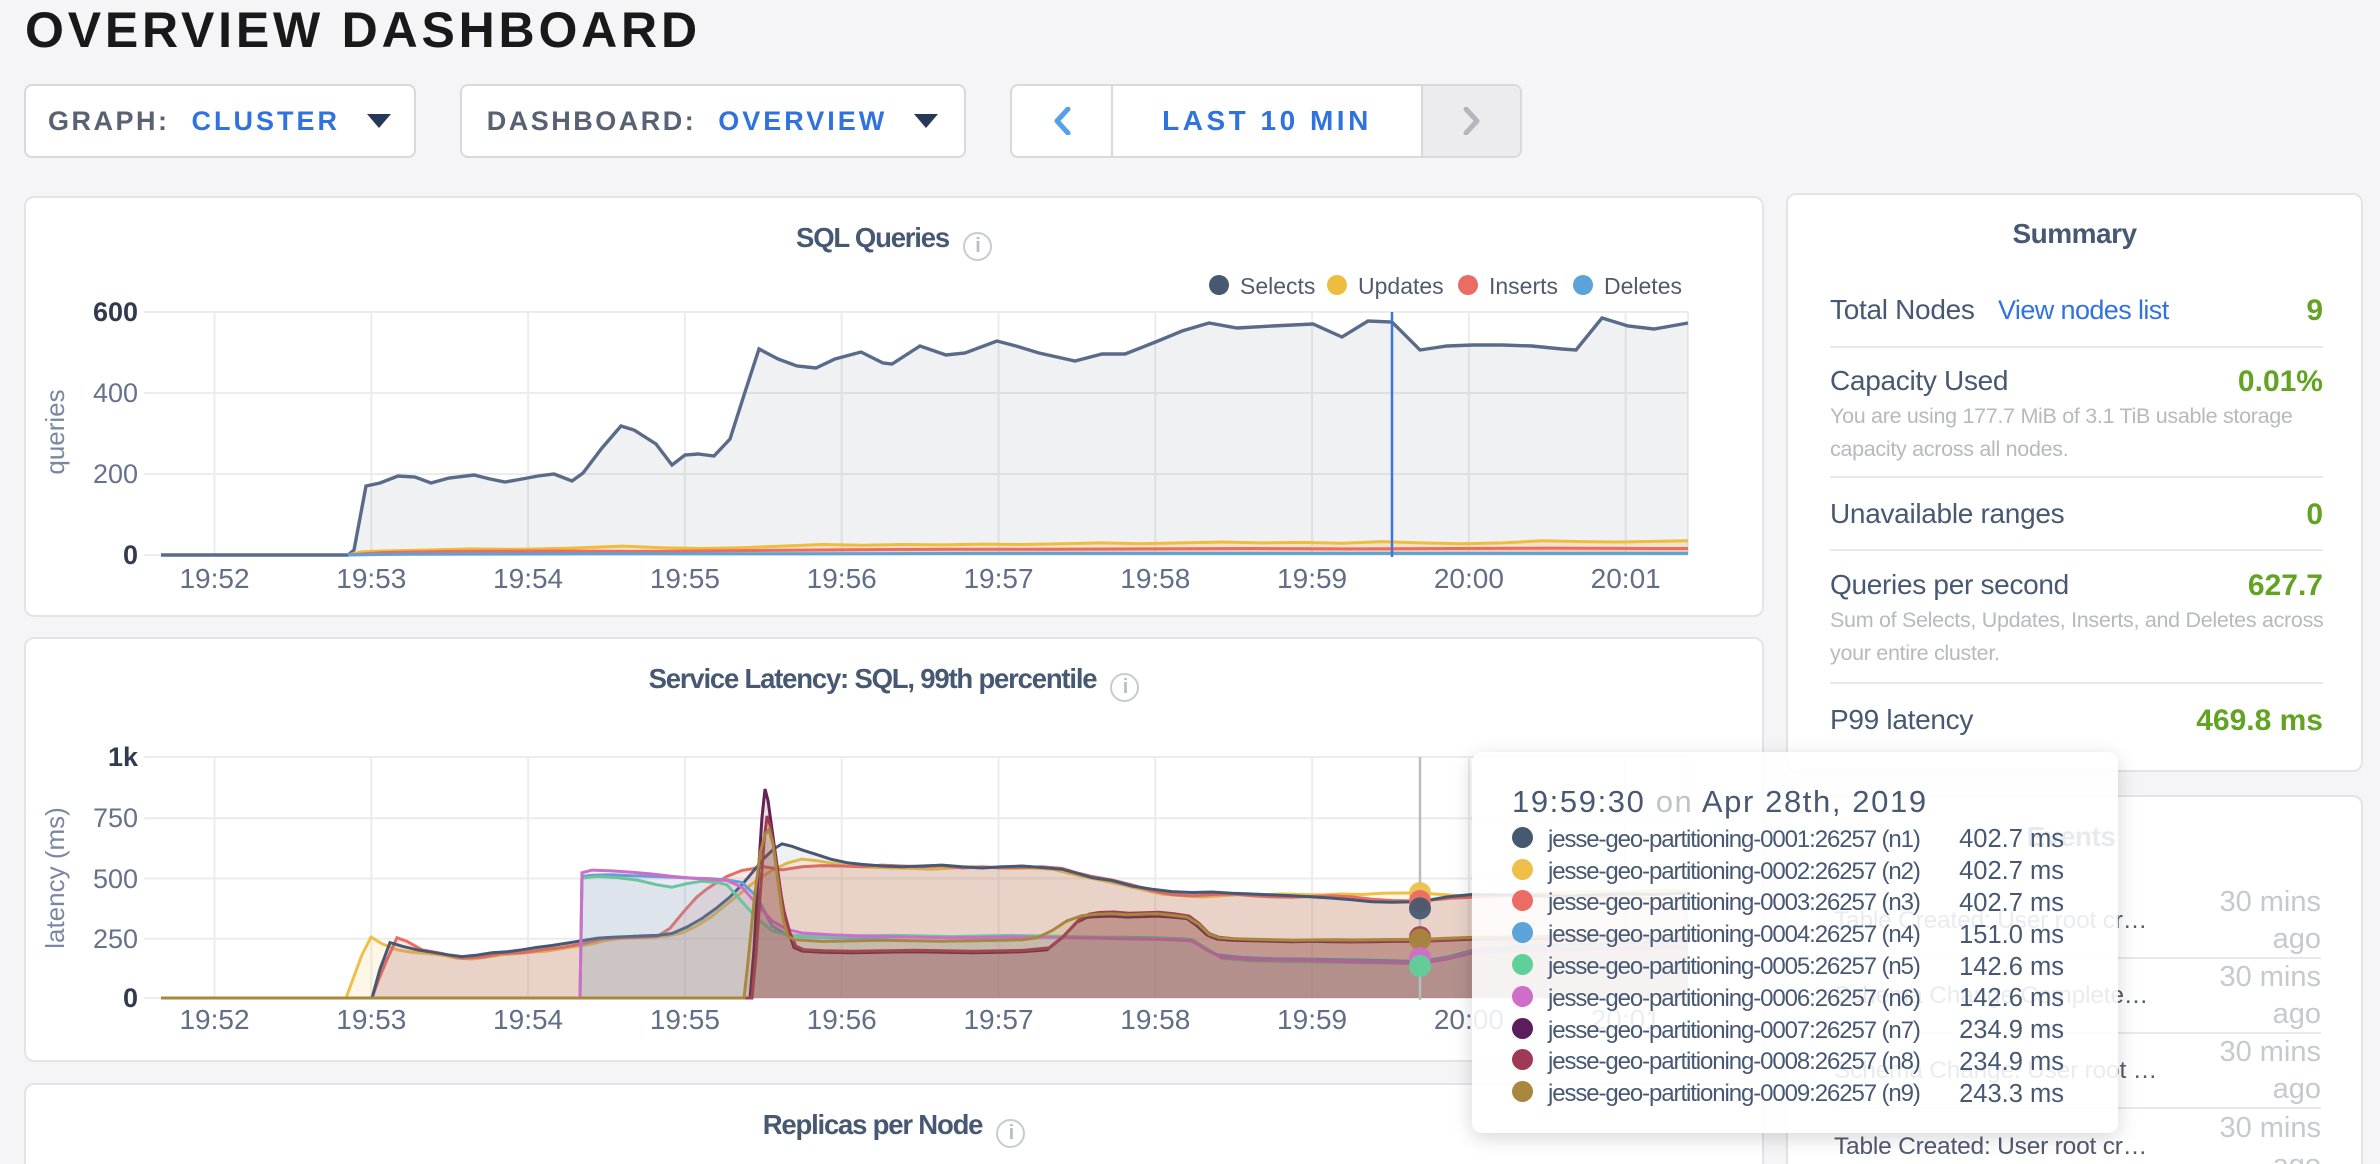  Describe the element at coordinates (123, 757) in the screenshot. I see `svg-text: 1k` at that location.